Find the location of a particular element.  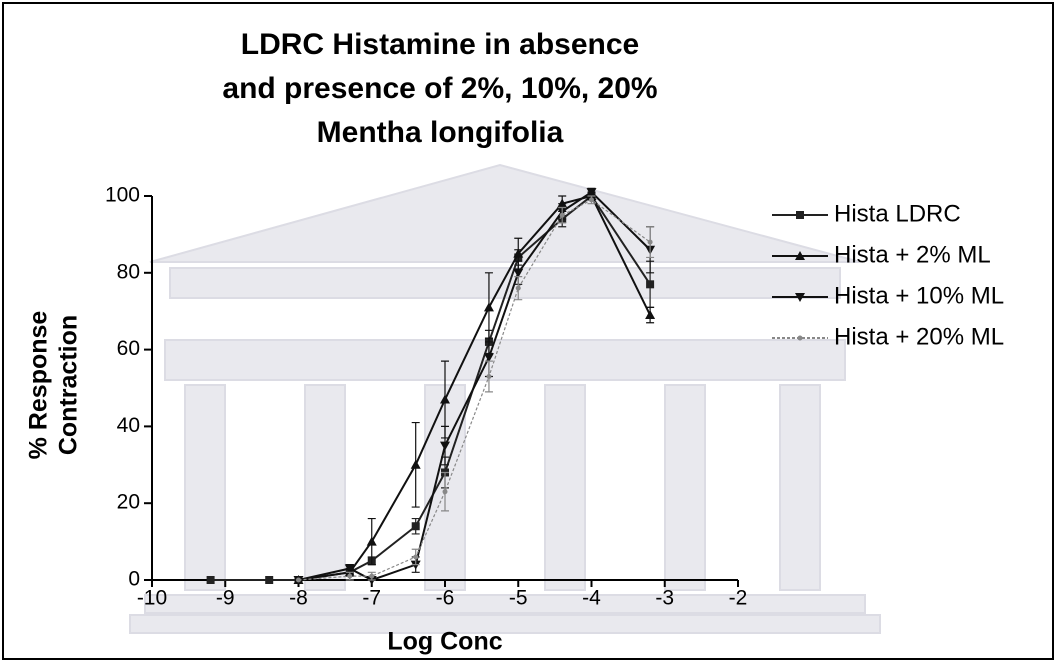

x-tick-label: -6 is located at coordinates (445, 598).